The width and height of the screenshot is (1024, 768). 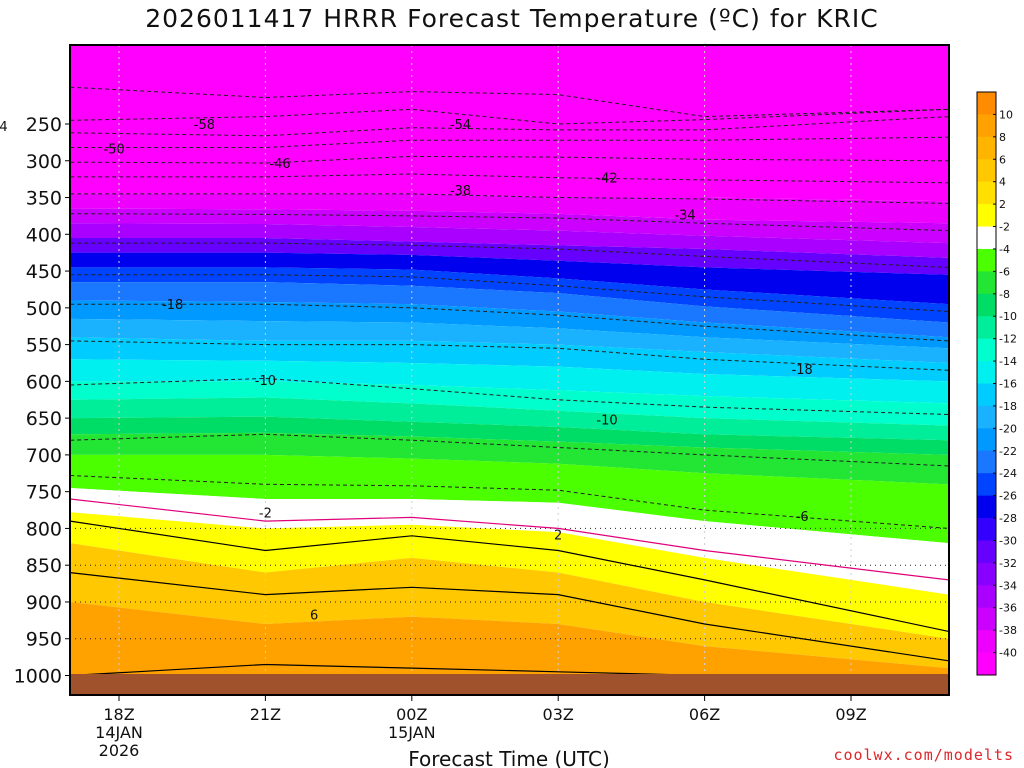 What do you see at coordinates (1002, 204) in the screenshot?
I see `colorbar-label: 2` at bounding box center [1002, 204].